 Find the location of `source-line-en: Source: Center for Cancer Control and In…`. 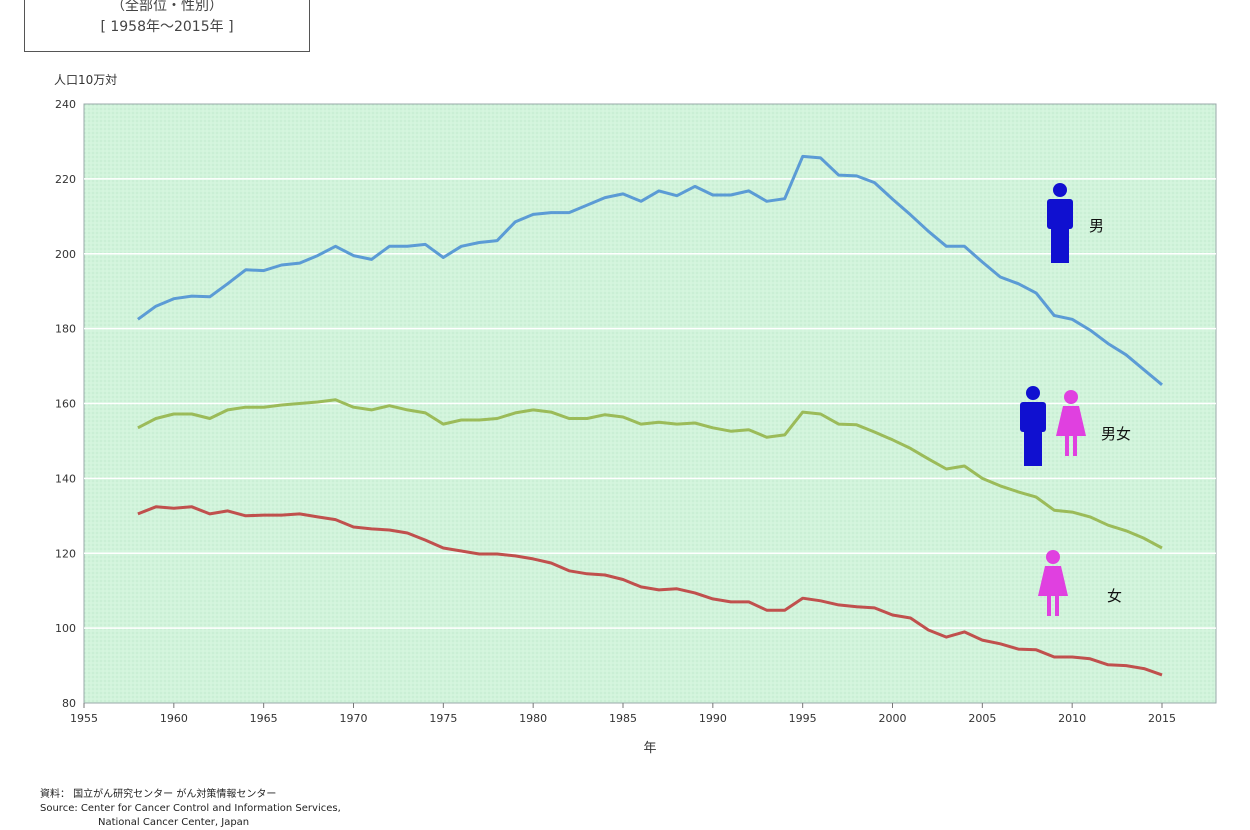

source-line-en: Source: Center for Cancer Control and In… is located at coordinates (190, 808).